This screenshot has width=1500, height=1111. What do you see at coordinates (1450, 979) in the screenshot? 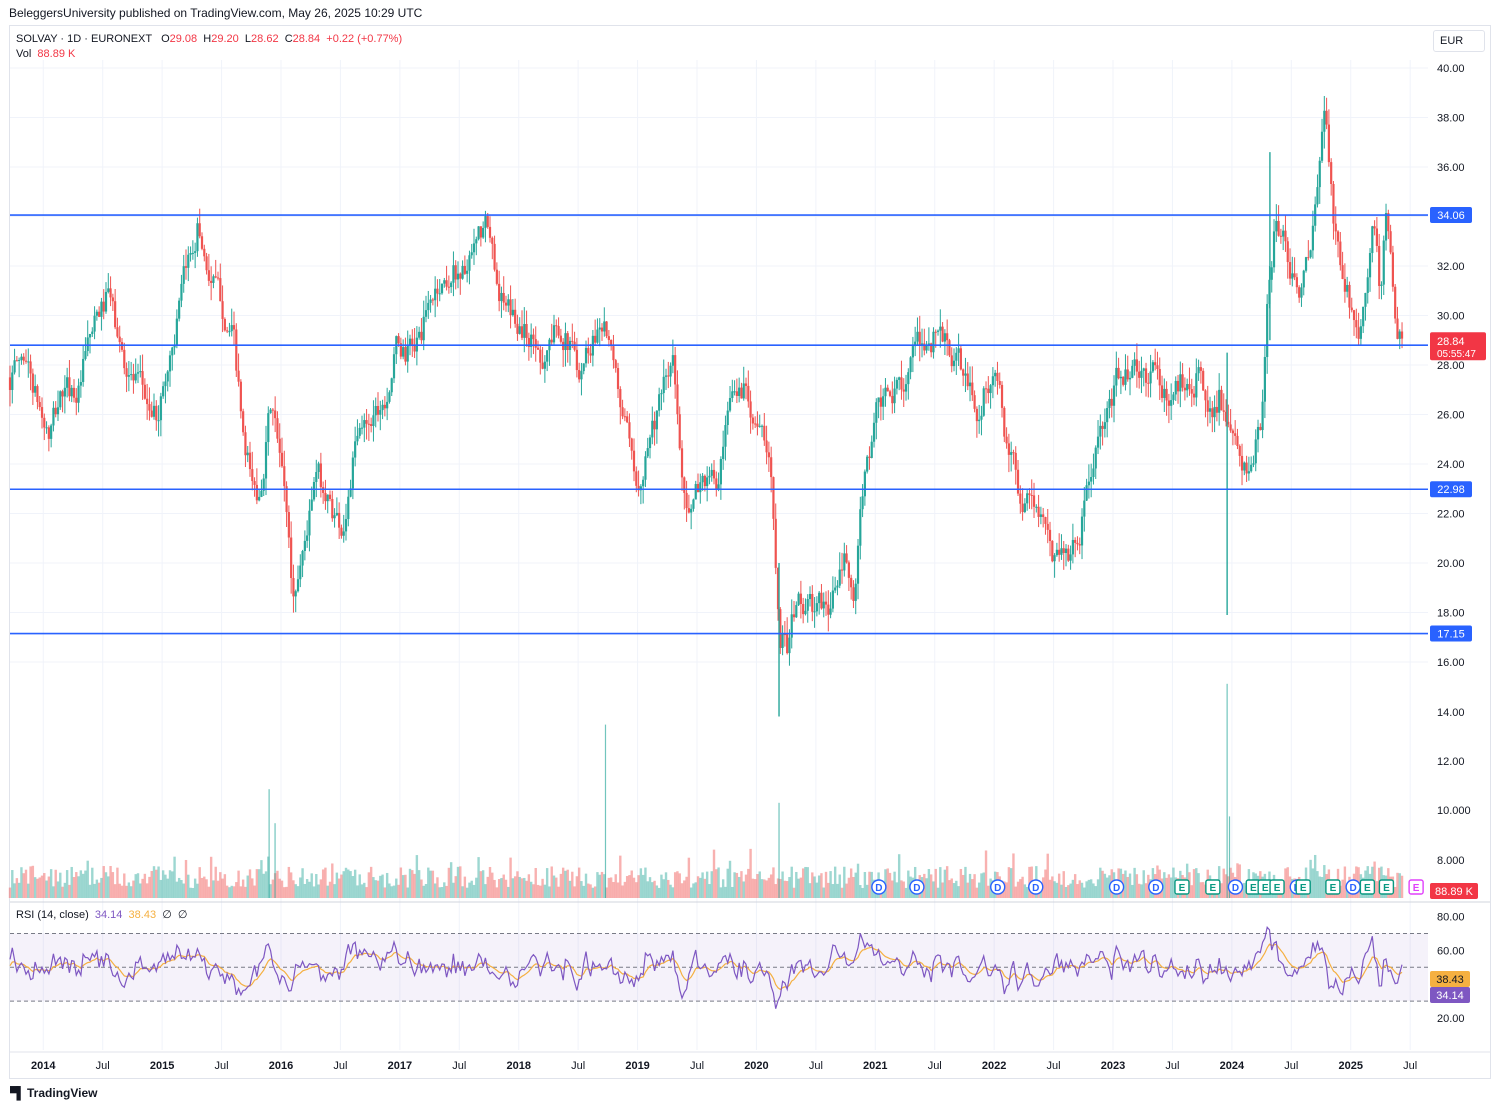
I see `rsi-ma-badge` at bounding box center [1450, 979].